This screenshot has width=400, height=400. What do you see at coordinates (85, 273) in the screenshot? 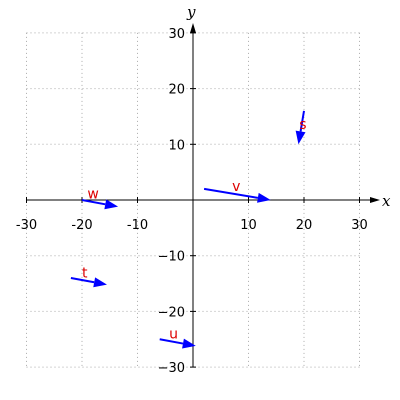
I see `vector-label: t` at bounding box center [85, 273].